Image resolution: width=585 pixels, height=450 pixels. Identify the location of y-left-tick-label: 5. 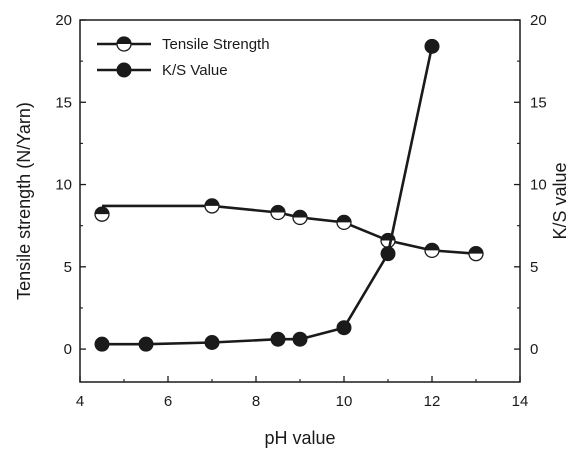
(68, 267).